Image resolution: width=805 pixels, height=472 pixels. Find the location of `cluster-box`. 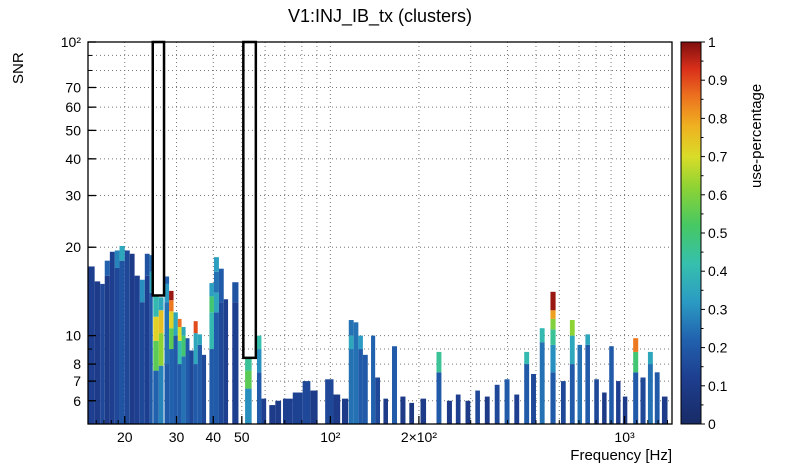

cluster-box is located at coordinates (250, 200).